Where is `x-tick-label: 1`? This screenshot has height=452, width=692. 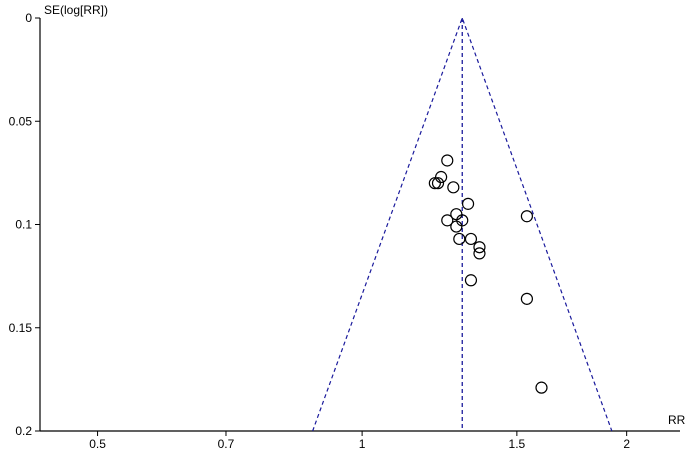 x-tick-label: 1 is located at coordinates (362, 444).